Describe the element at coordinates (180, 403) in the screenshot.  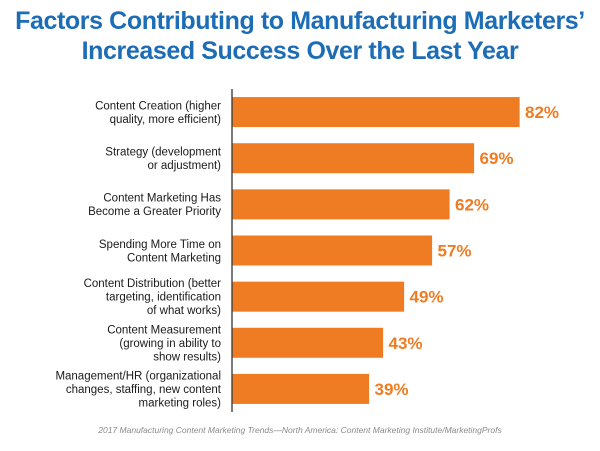
I see `category-label-line: marketing roles)` at that location.